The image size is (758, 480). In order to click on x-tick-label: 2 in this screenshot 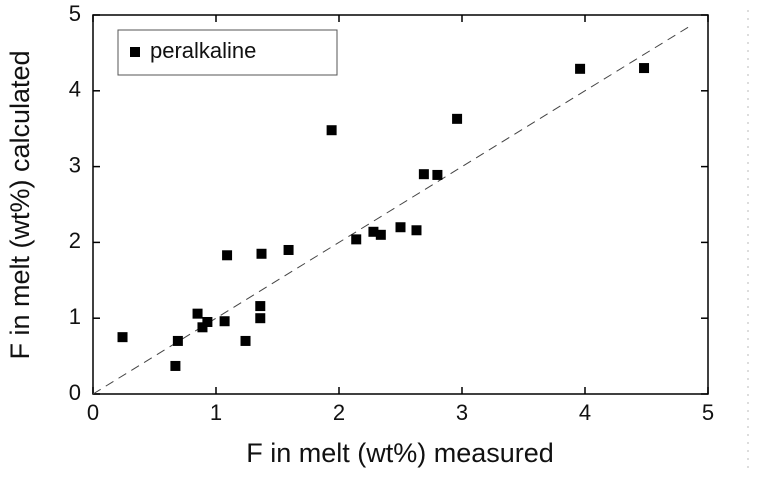, I will do `click(339, 412)`.